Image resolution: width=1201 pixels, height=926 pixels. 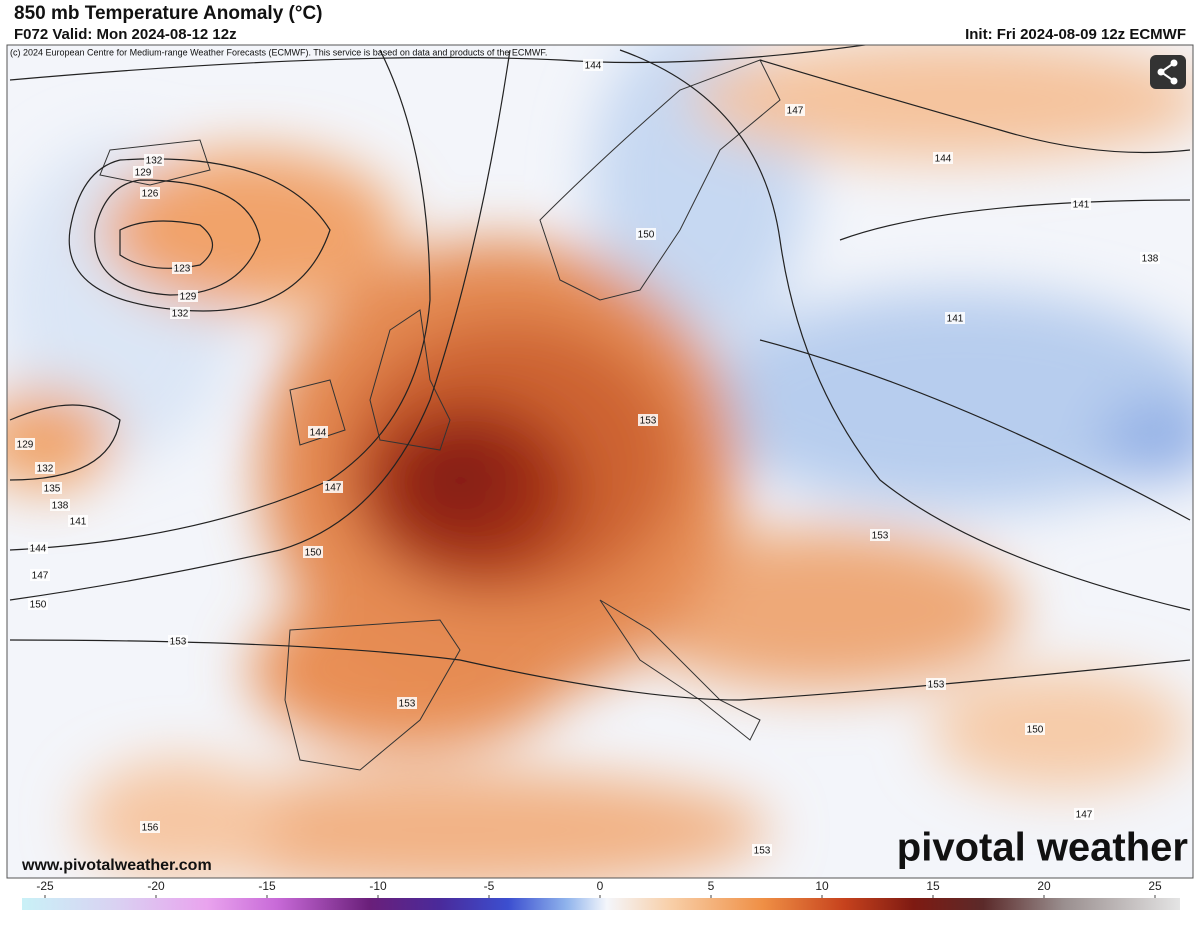 I want to click on colorbar-label: 25, so click(x=1155, y=886).